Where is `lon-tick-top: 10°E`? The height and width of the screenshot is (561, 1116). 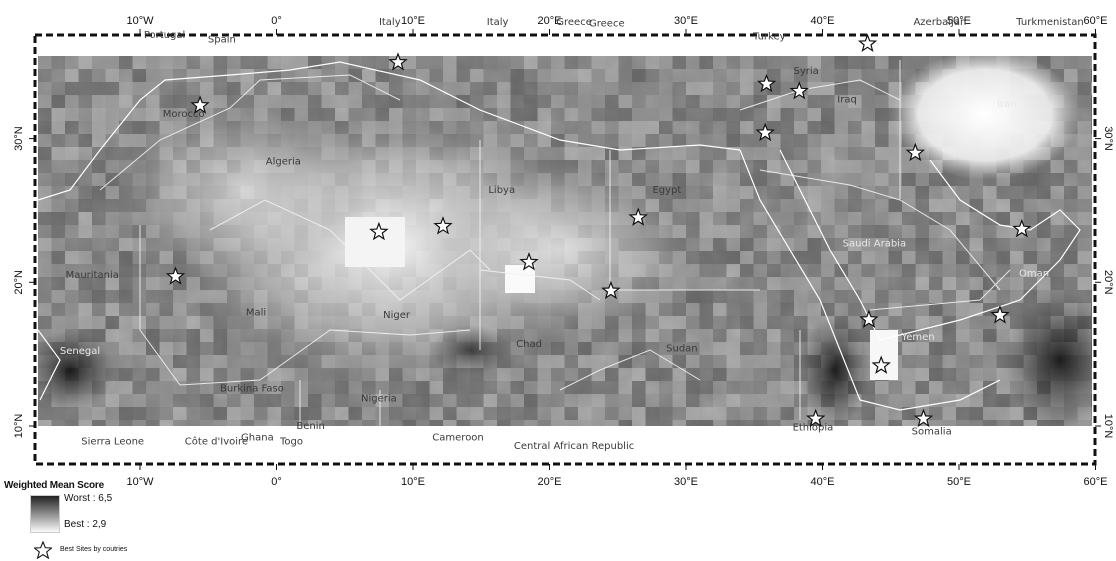
lon-tick-top: 10°E is located at coordinates (413, 21).